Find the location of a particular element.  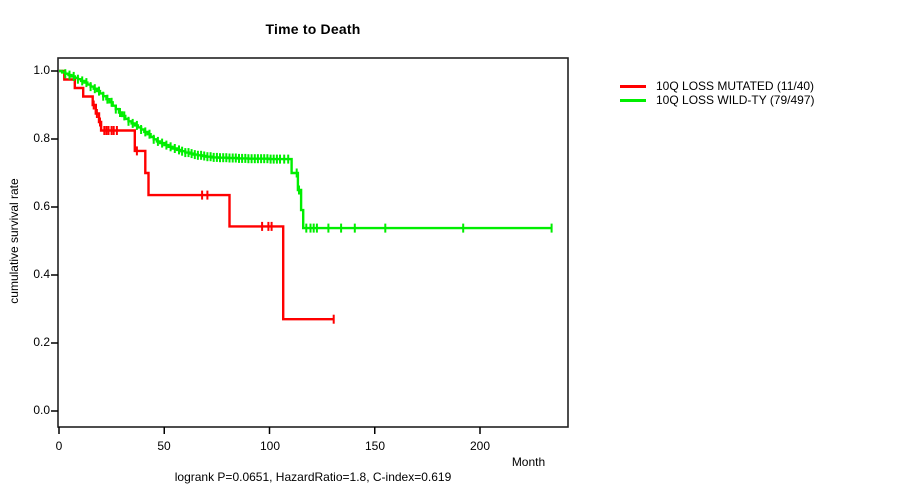

x-tick-label: 50 is located at coordinates (164, 446).